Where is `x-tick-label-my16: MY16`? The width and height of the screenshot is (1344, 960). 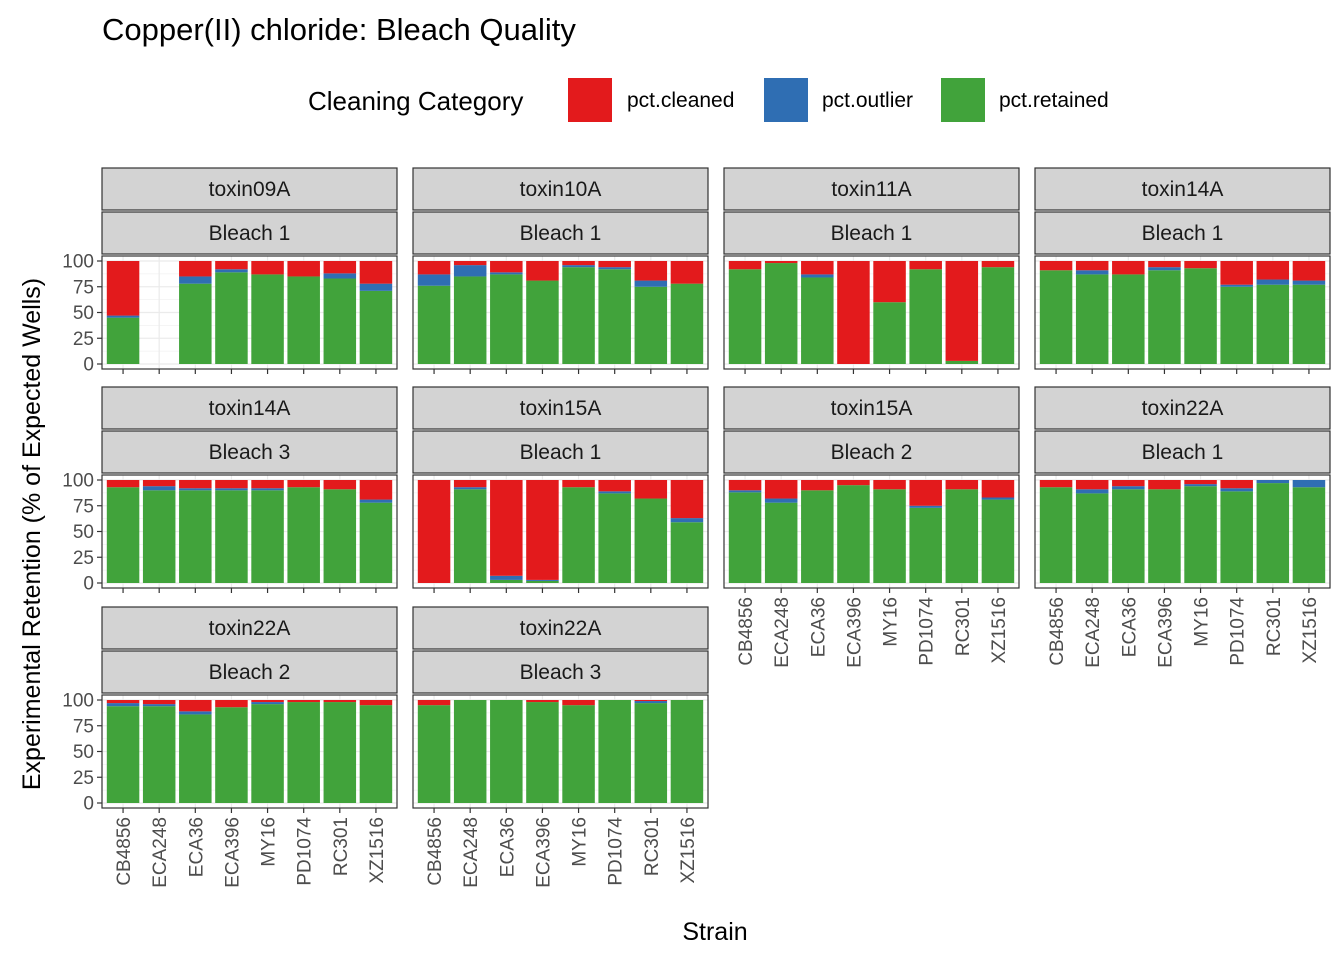
x-tick-label-my16: MY16 is located at coordinates (891, 622).